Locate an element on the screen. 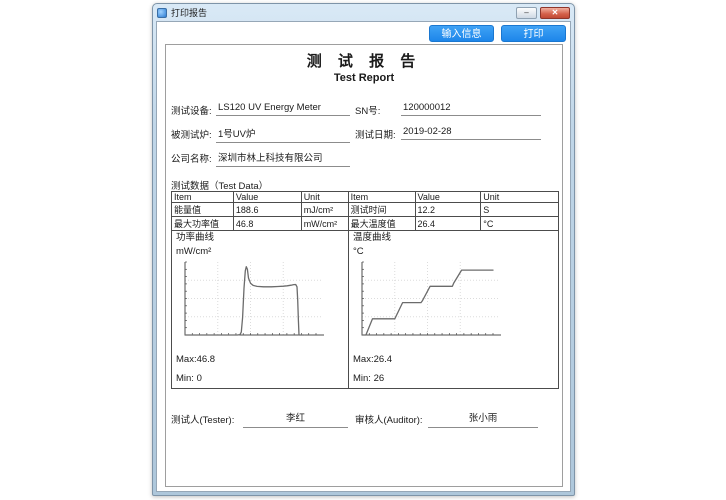 Image resolution: width=726 pixels, height=500 pixels. power-curve-chart is located at coordinates (253, 301).